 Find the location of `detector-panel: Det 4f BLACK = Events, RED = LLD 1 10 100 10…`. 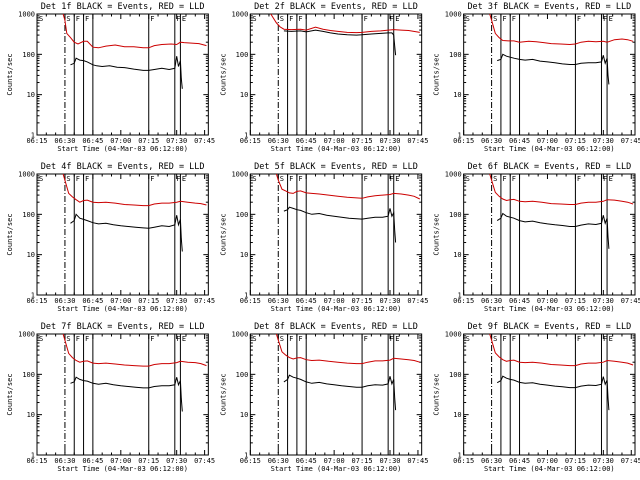

detector-panel: Det 4f BLACK = Events, RED = LLD 1 10 100 10… is located at coordinates (110, 237).